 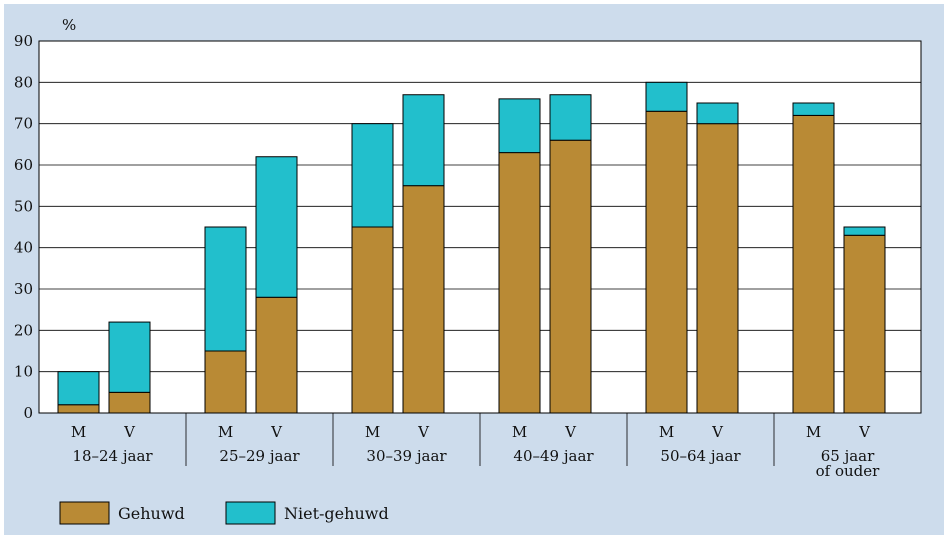 What do you see at coordinates (23, 227) in the screenshot?
I see `y-axis: 0 10 20 30 40 50 60 70 80 90` at bounding box center [23, 227].